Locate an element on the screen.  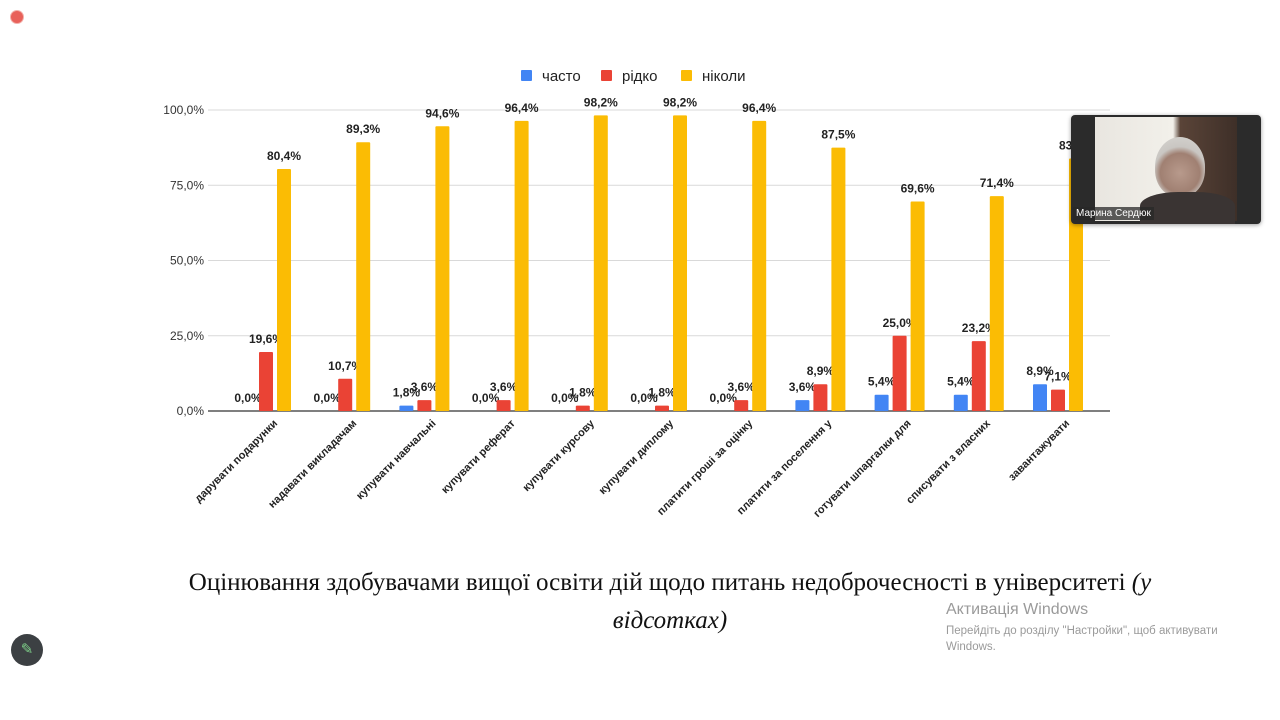
video-feed is located at coordinates (1166, 170).